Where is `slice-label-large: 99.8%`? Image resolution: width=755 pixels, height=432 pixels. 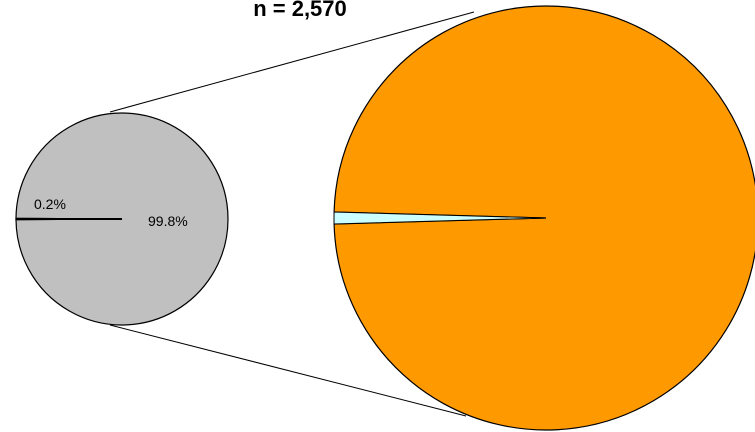 slice-label-large: 99.8% is located at coordinates (168, 221).